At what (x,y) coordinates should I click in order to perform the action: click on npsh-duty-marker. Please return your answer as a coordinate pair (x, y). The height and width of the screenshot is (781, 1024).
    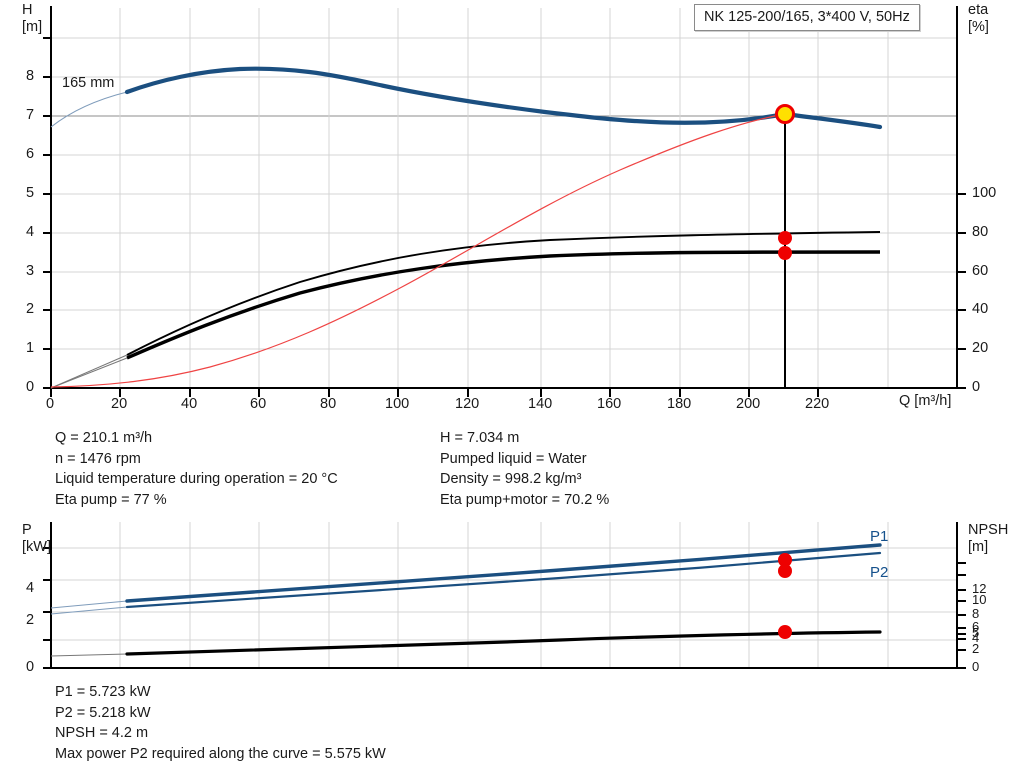
    Looking at the image, I should click on (785, 632).